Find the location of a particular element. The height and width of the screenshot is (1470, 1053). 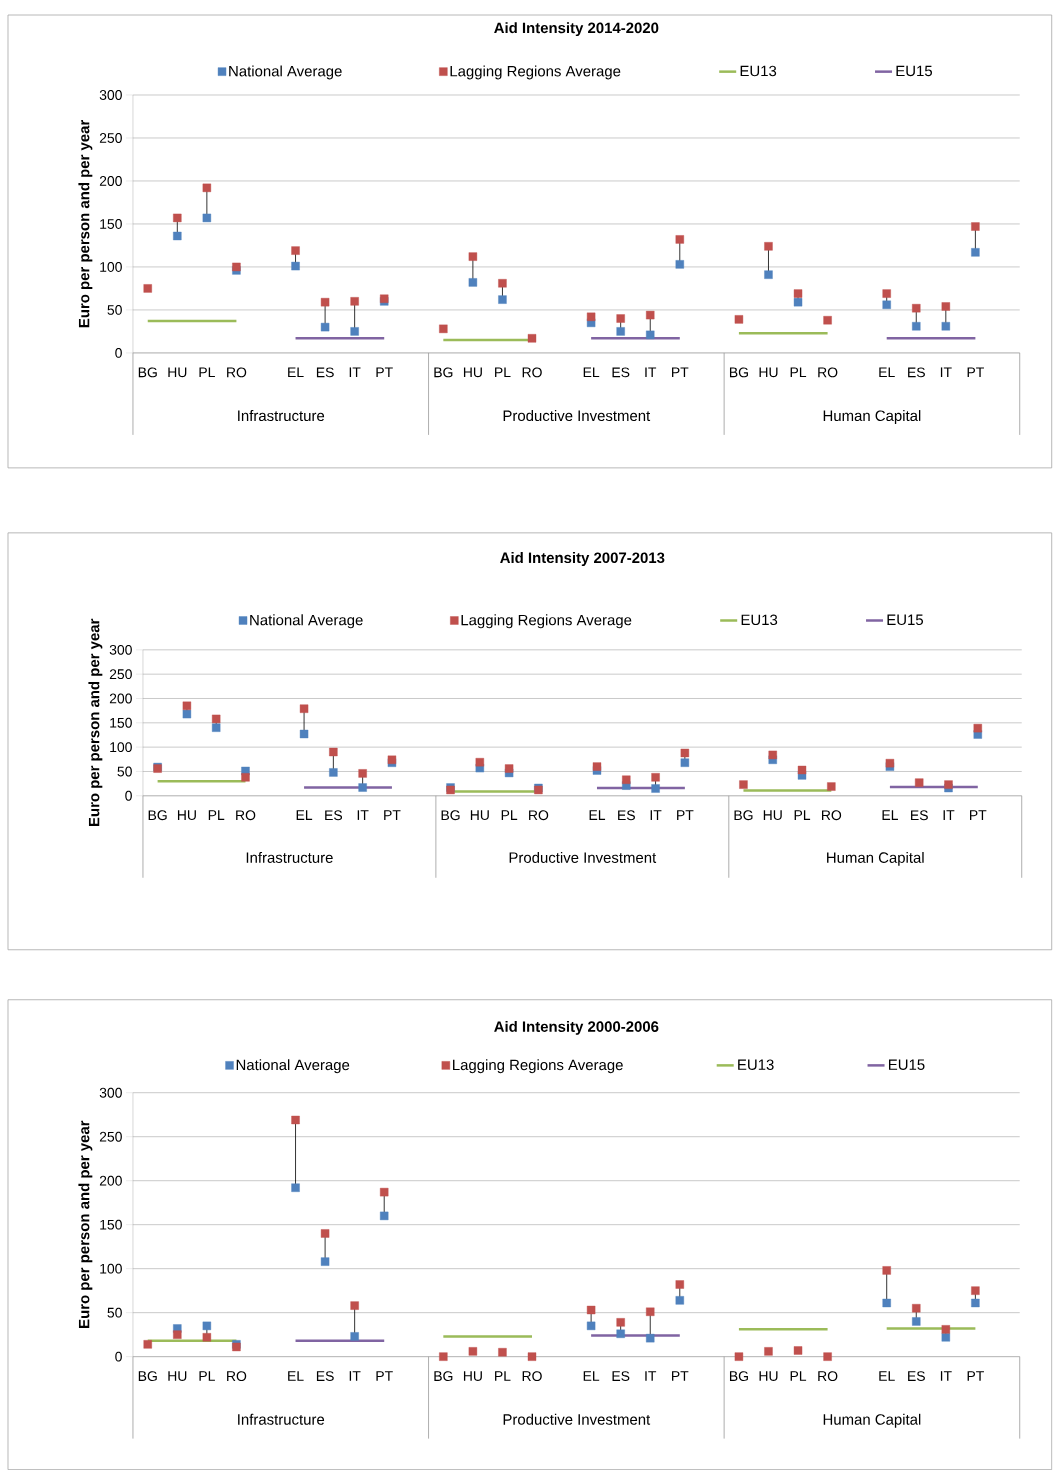

text: Productive Investment is located at coordinates (577, 1419).